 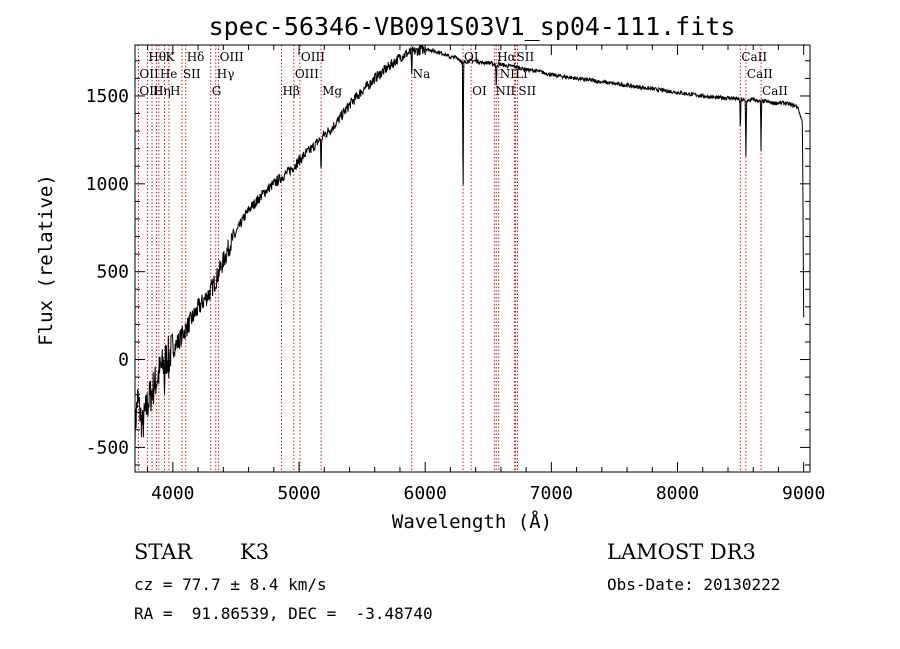 What do you see at coordinates (169, 74) in the screenshot?
I see `line-label: He` at bounding box center [169, 74].